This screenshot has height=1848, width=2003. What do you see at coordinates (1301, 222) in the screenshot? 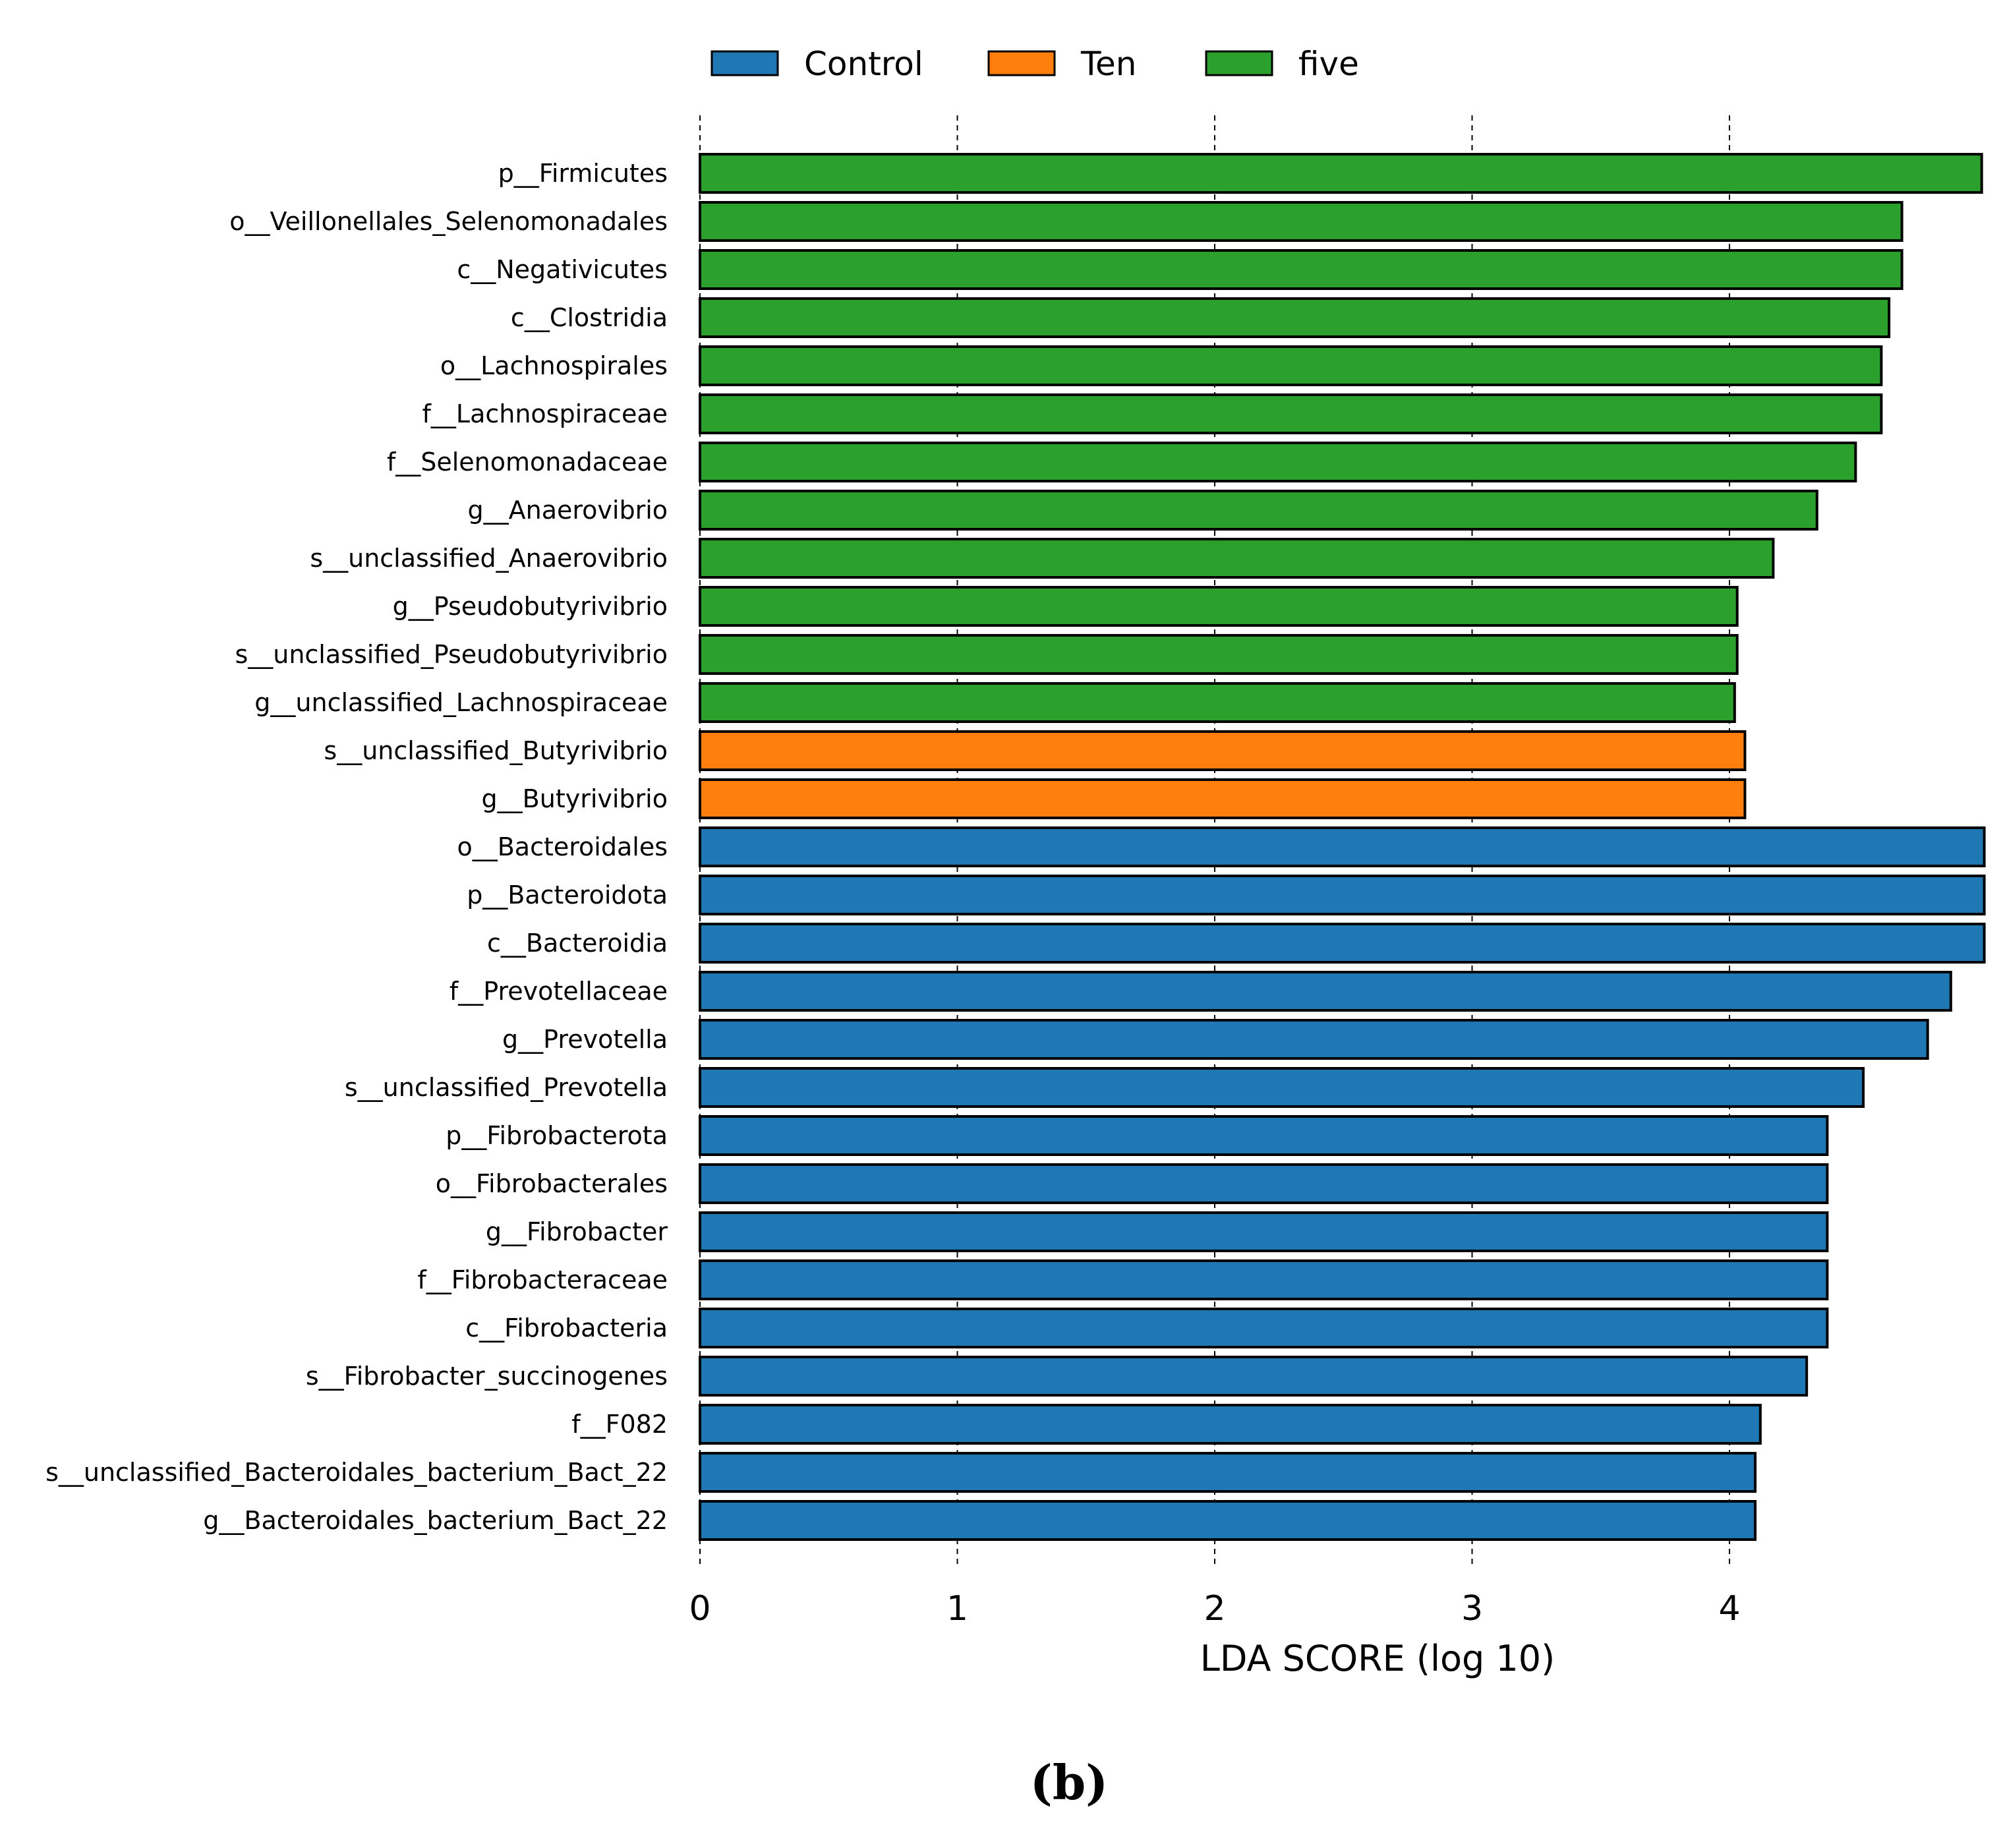
I see `bar-o__Veillonellales_Selenomonadales` at bounding box center [1301, 222].